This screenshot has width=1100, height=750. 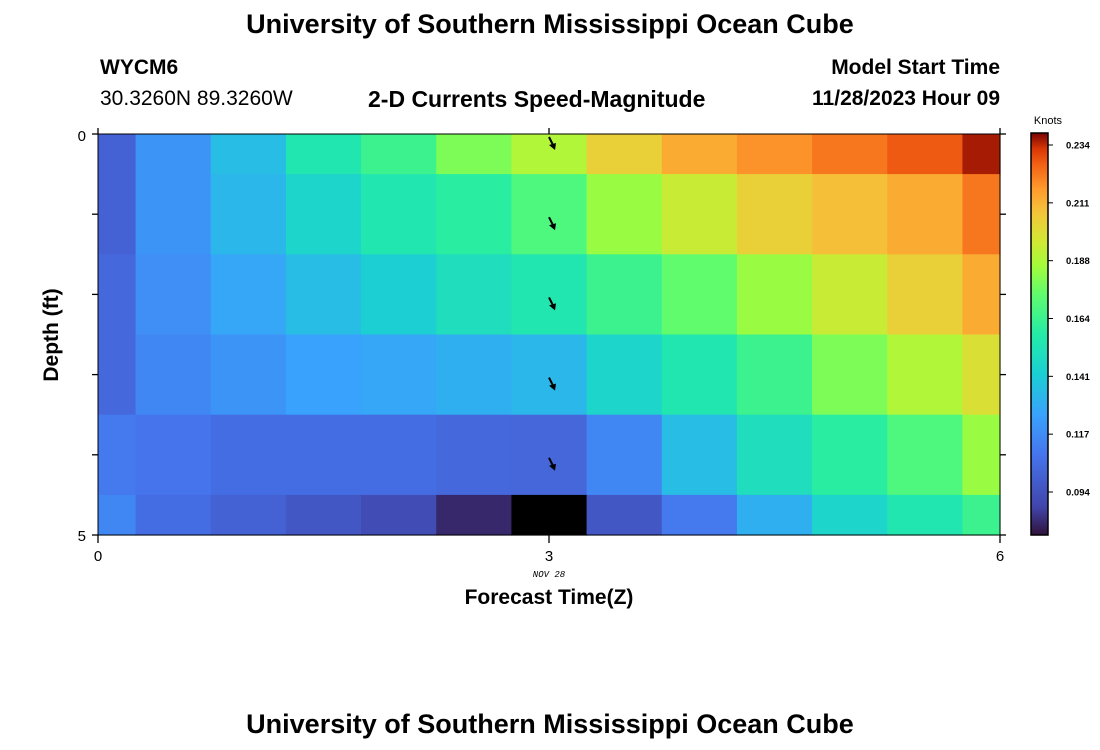 What do you see at coordinates (1077, 435) in the screenshot?
I see `colorbar-tick-label: 0.117` at bounding box center [1077, 435].